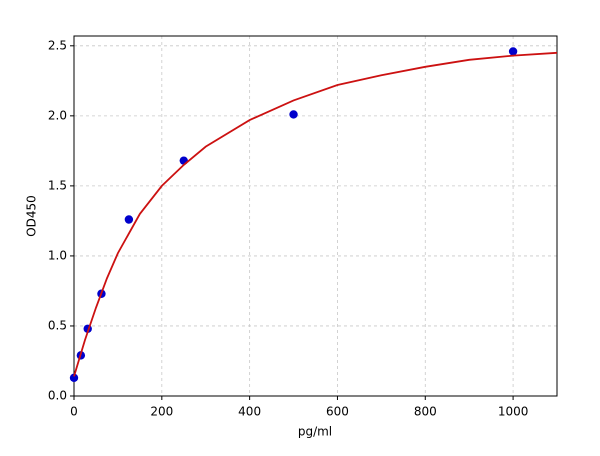 This screenshot has width=600, height=456. I want to click on x-tick-label: 1000, so click(513, 412).